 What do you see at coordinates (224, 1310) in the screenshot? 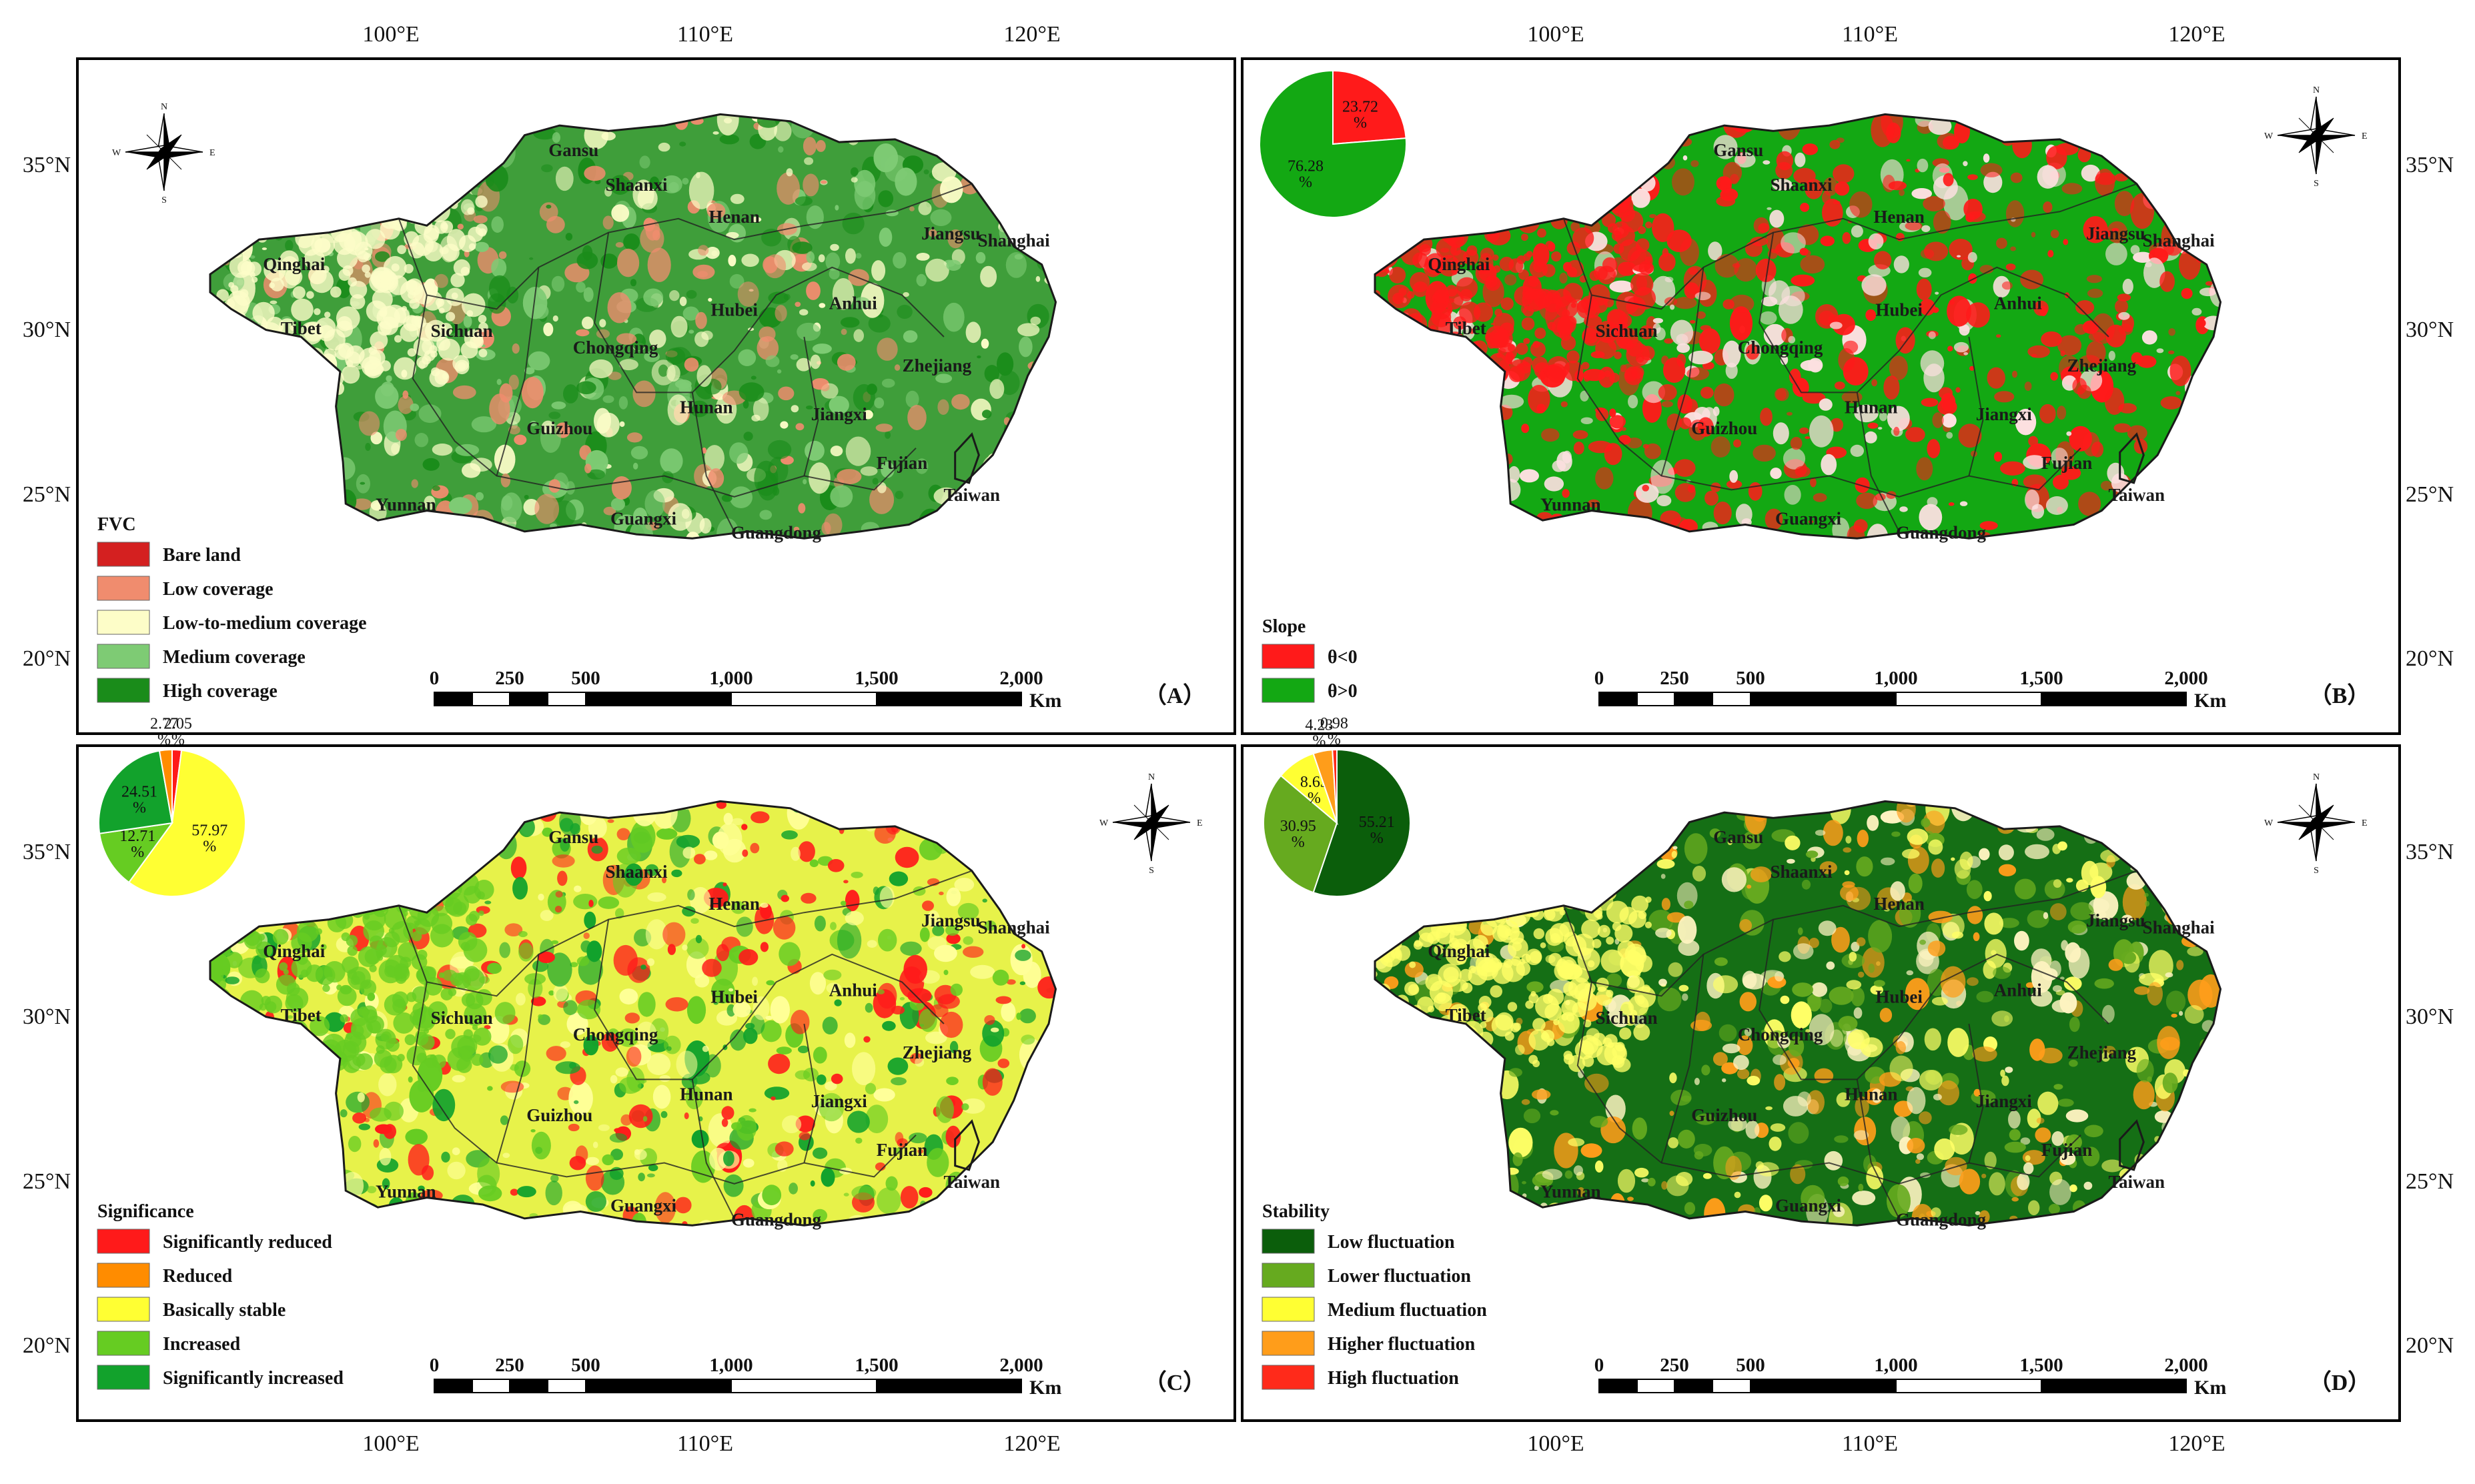
I see `legend-label: Basically stable` at bounding box center [224, 1310].